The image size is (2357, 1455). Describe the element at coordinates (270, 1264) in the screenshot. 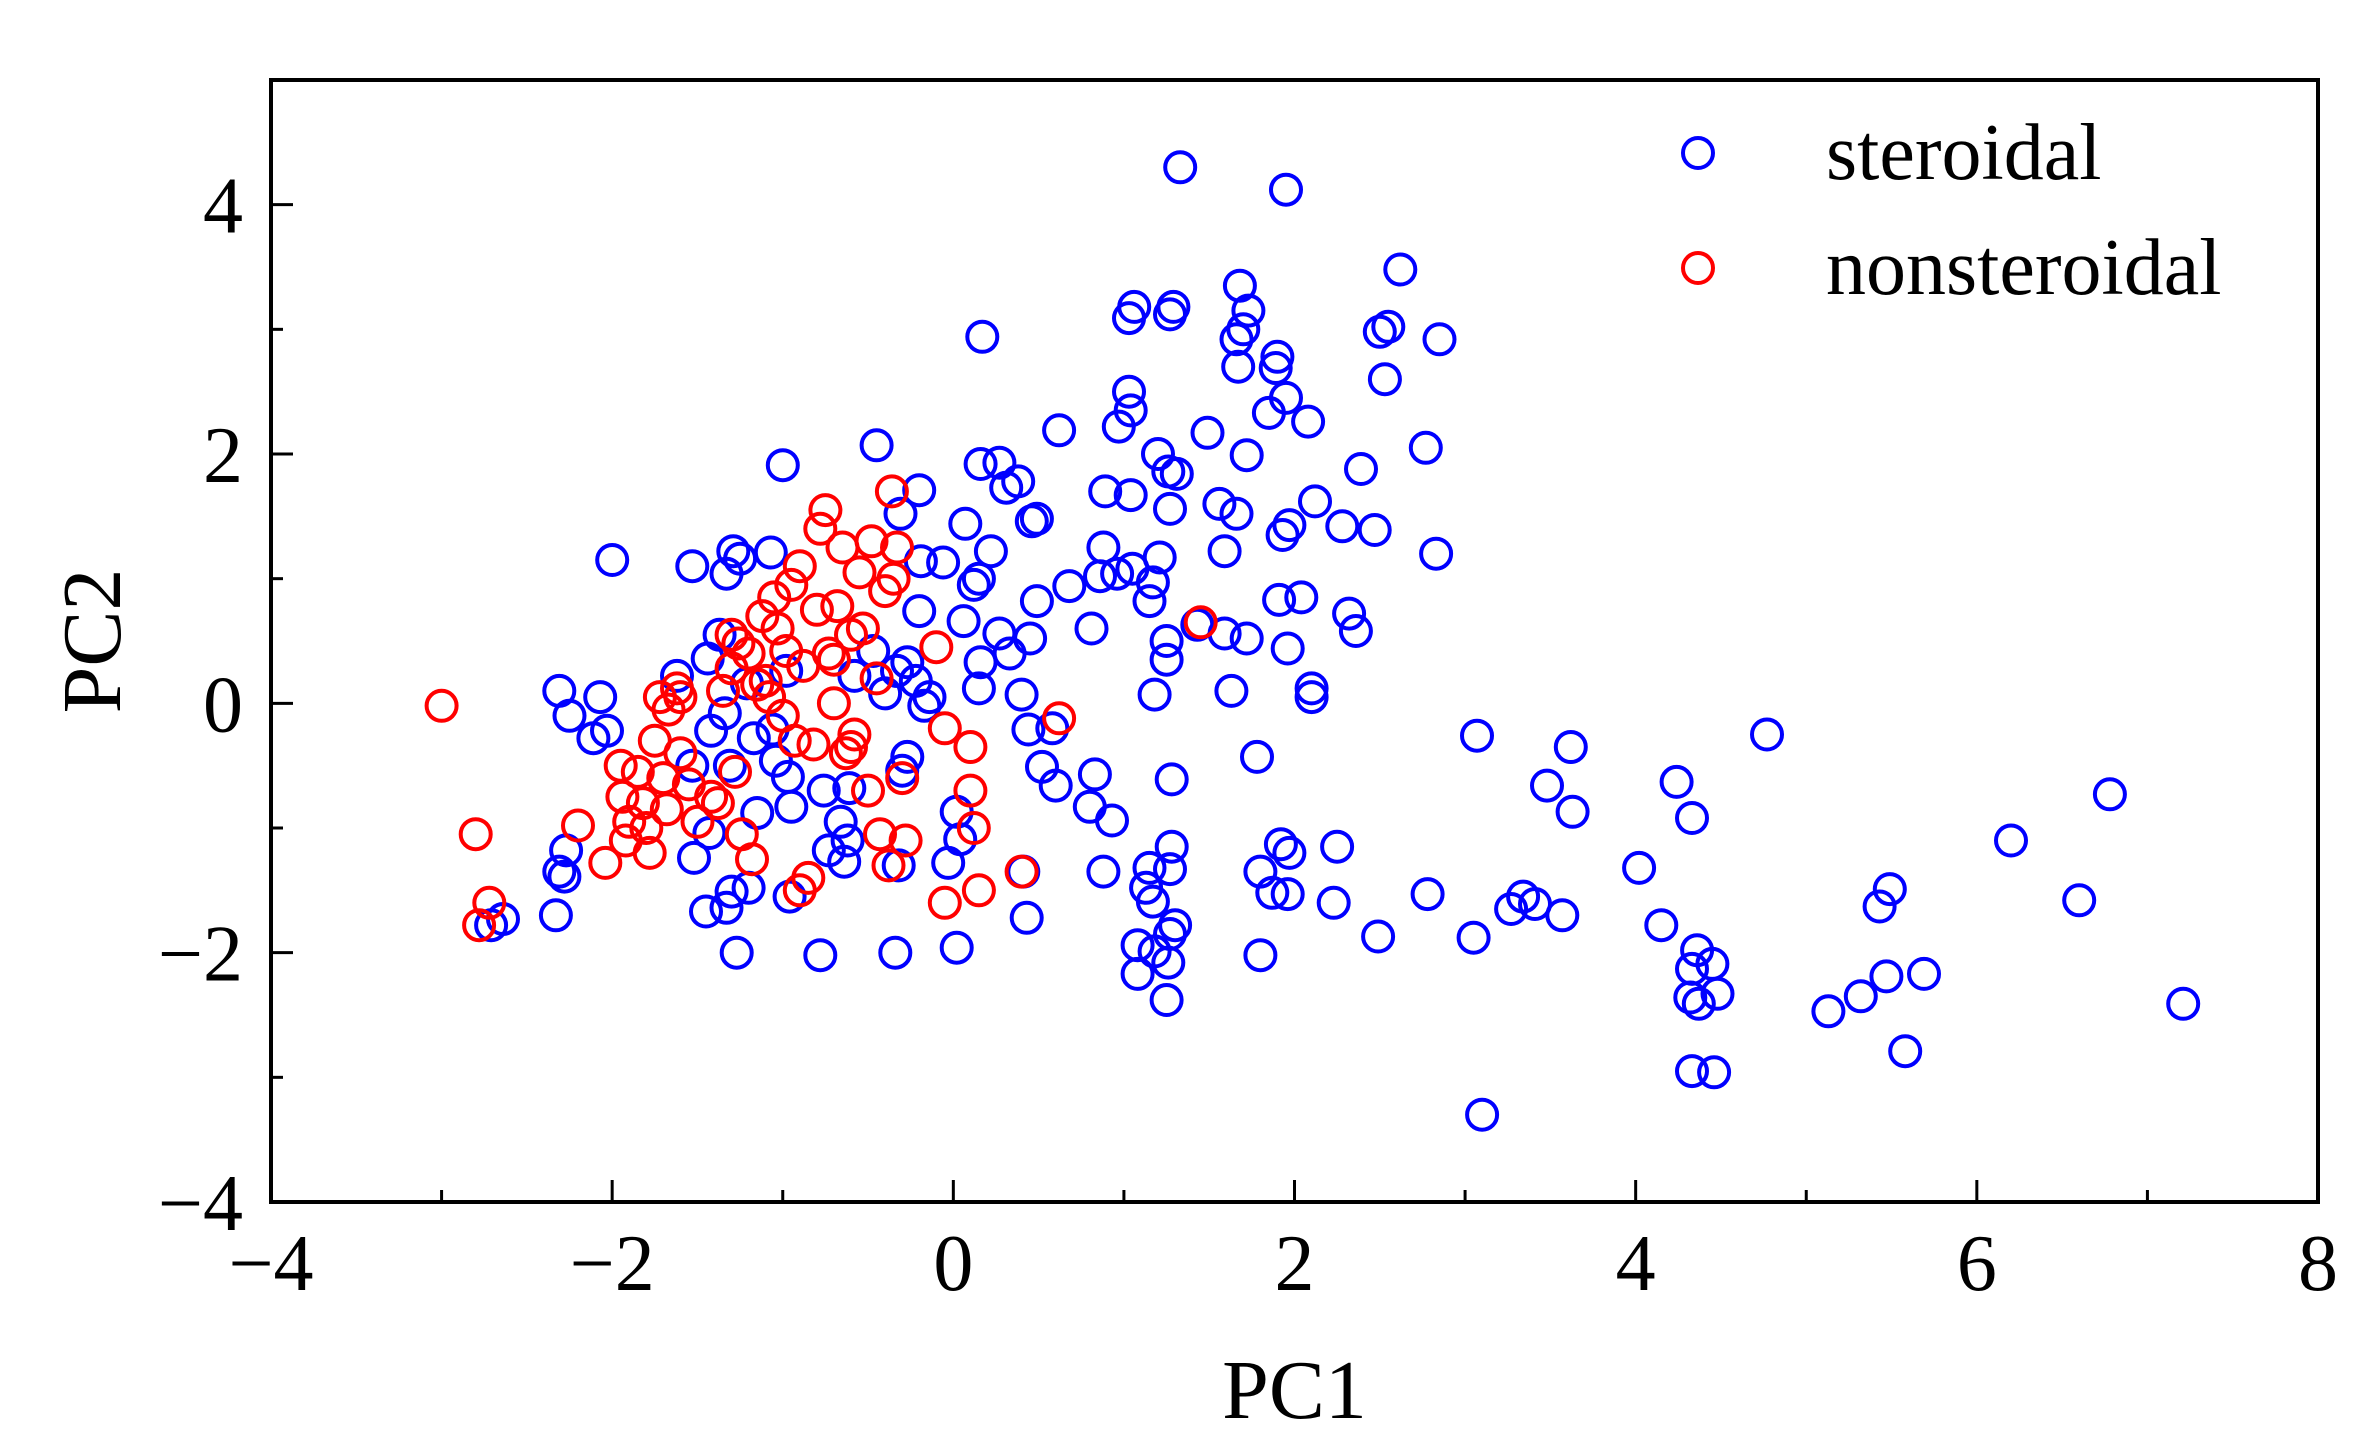

I see `x-tick-label: −4` at that location.